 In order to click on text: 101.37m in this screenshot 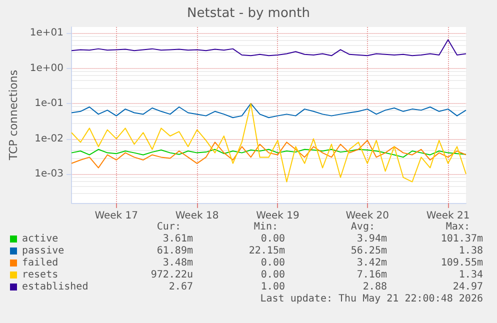, I will do `click(461, 239)`.